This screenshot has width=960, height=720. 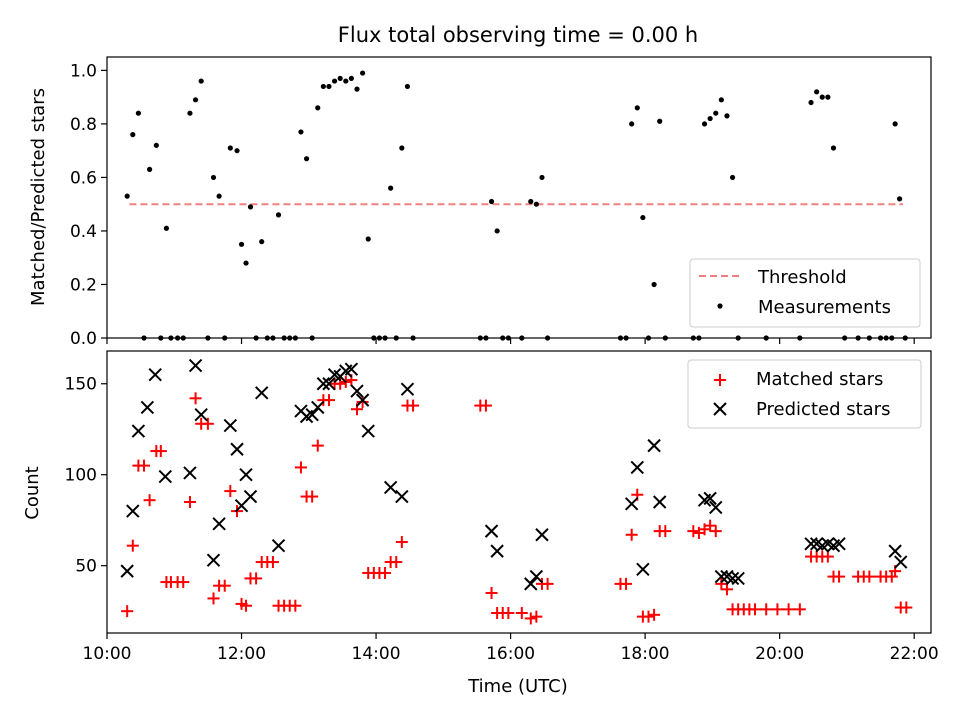 I want to click on count-legend: Matched stars Predicted stars, so click(x=804, y=394).